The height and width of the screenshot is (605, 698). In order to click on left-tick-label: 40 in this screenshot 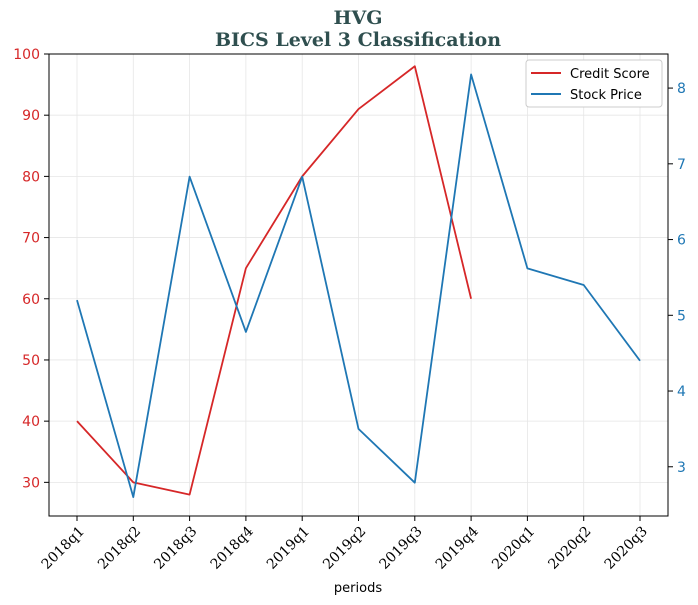, I will do `click(31, 422)`.